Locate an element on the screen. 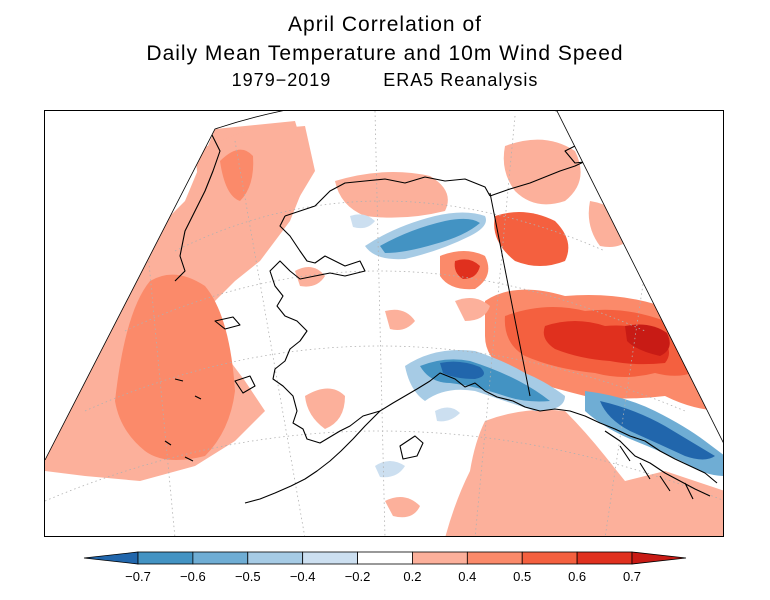 This screenshot has height=600, width=770. siberia-coast is located at coordinates (197, 206).